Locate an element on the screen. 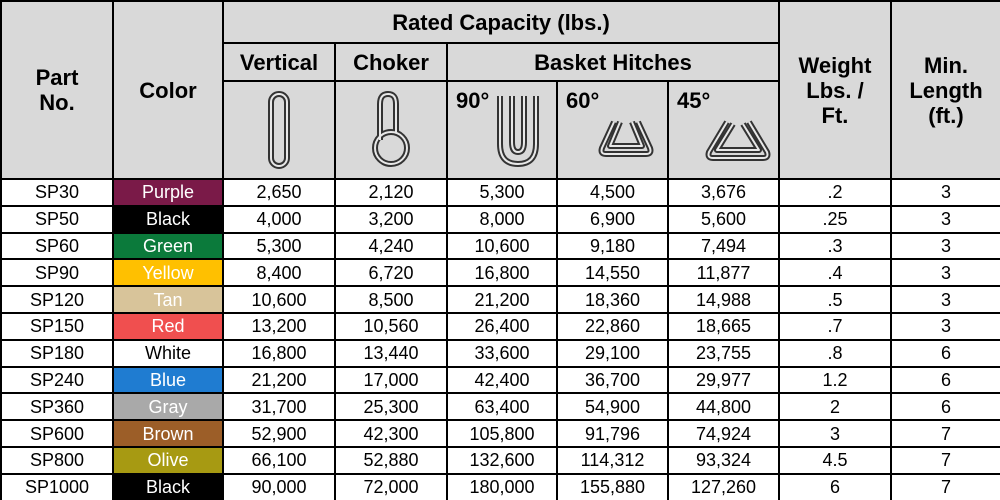 The height and width of the screenshot is (500, 1000). table-cell: SP360 is located at coordinates (57, 407).